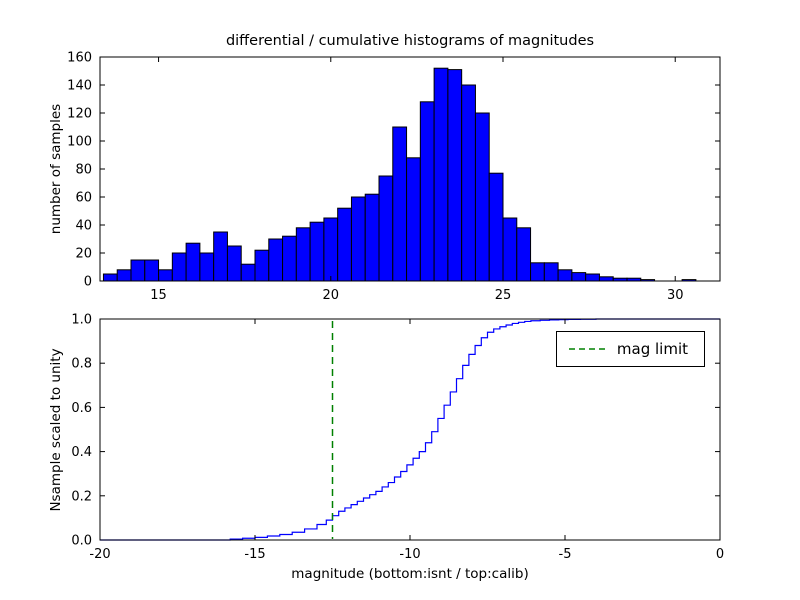 Image resolution: width=800 pixels, height=600 pixels. I want to click on y-tick-label: 0, so click(88, 282).